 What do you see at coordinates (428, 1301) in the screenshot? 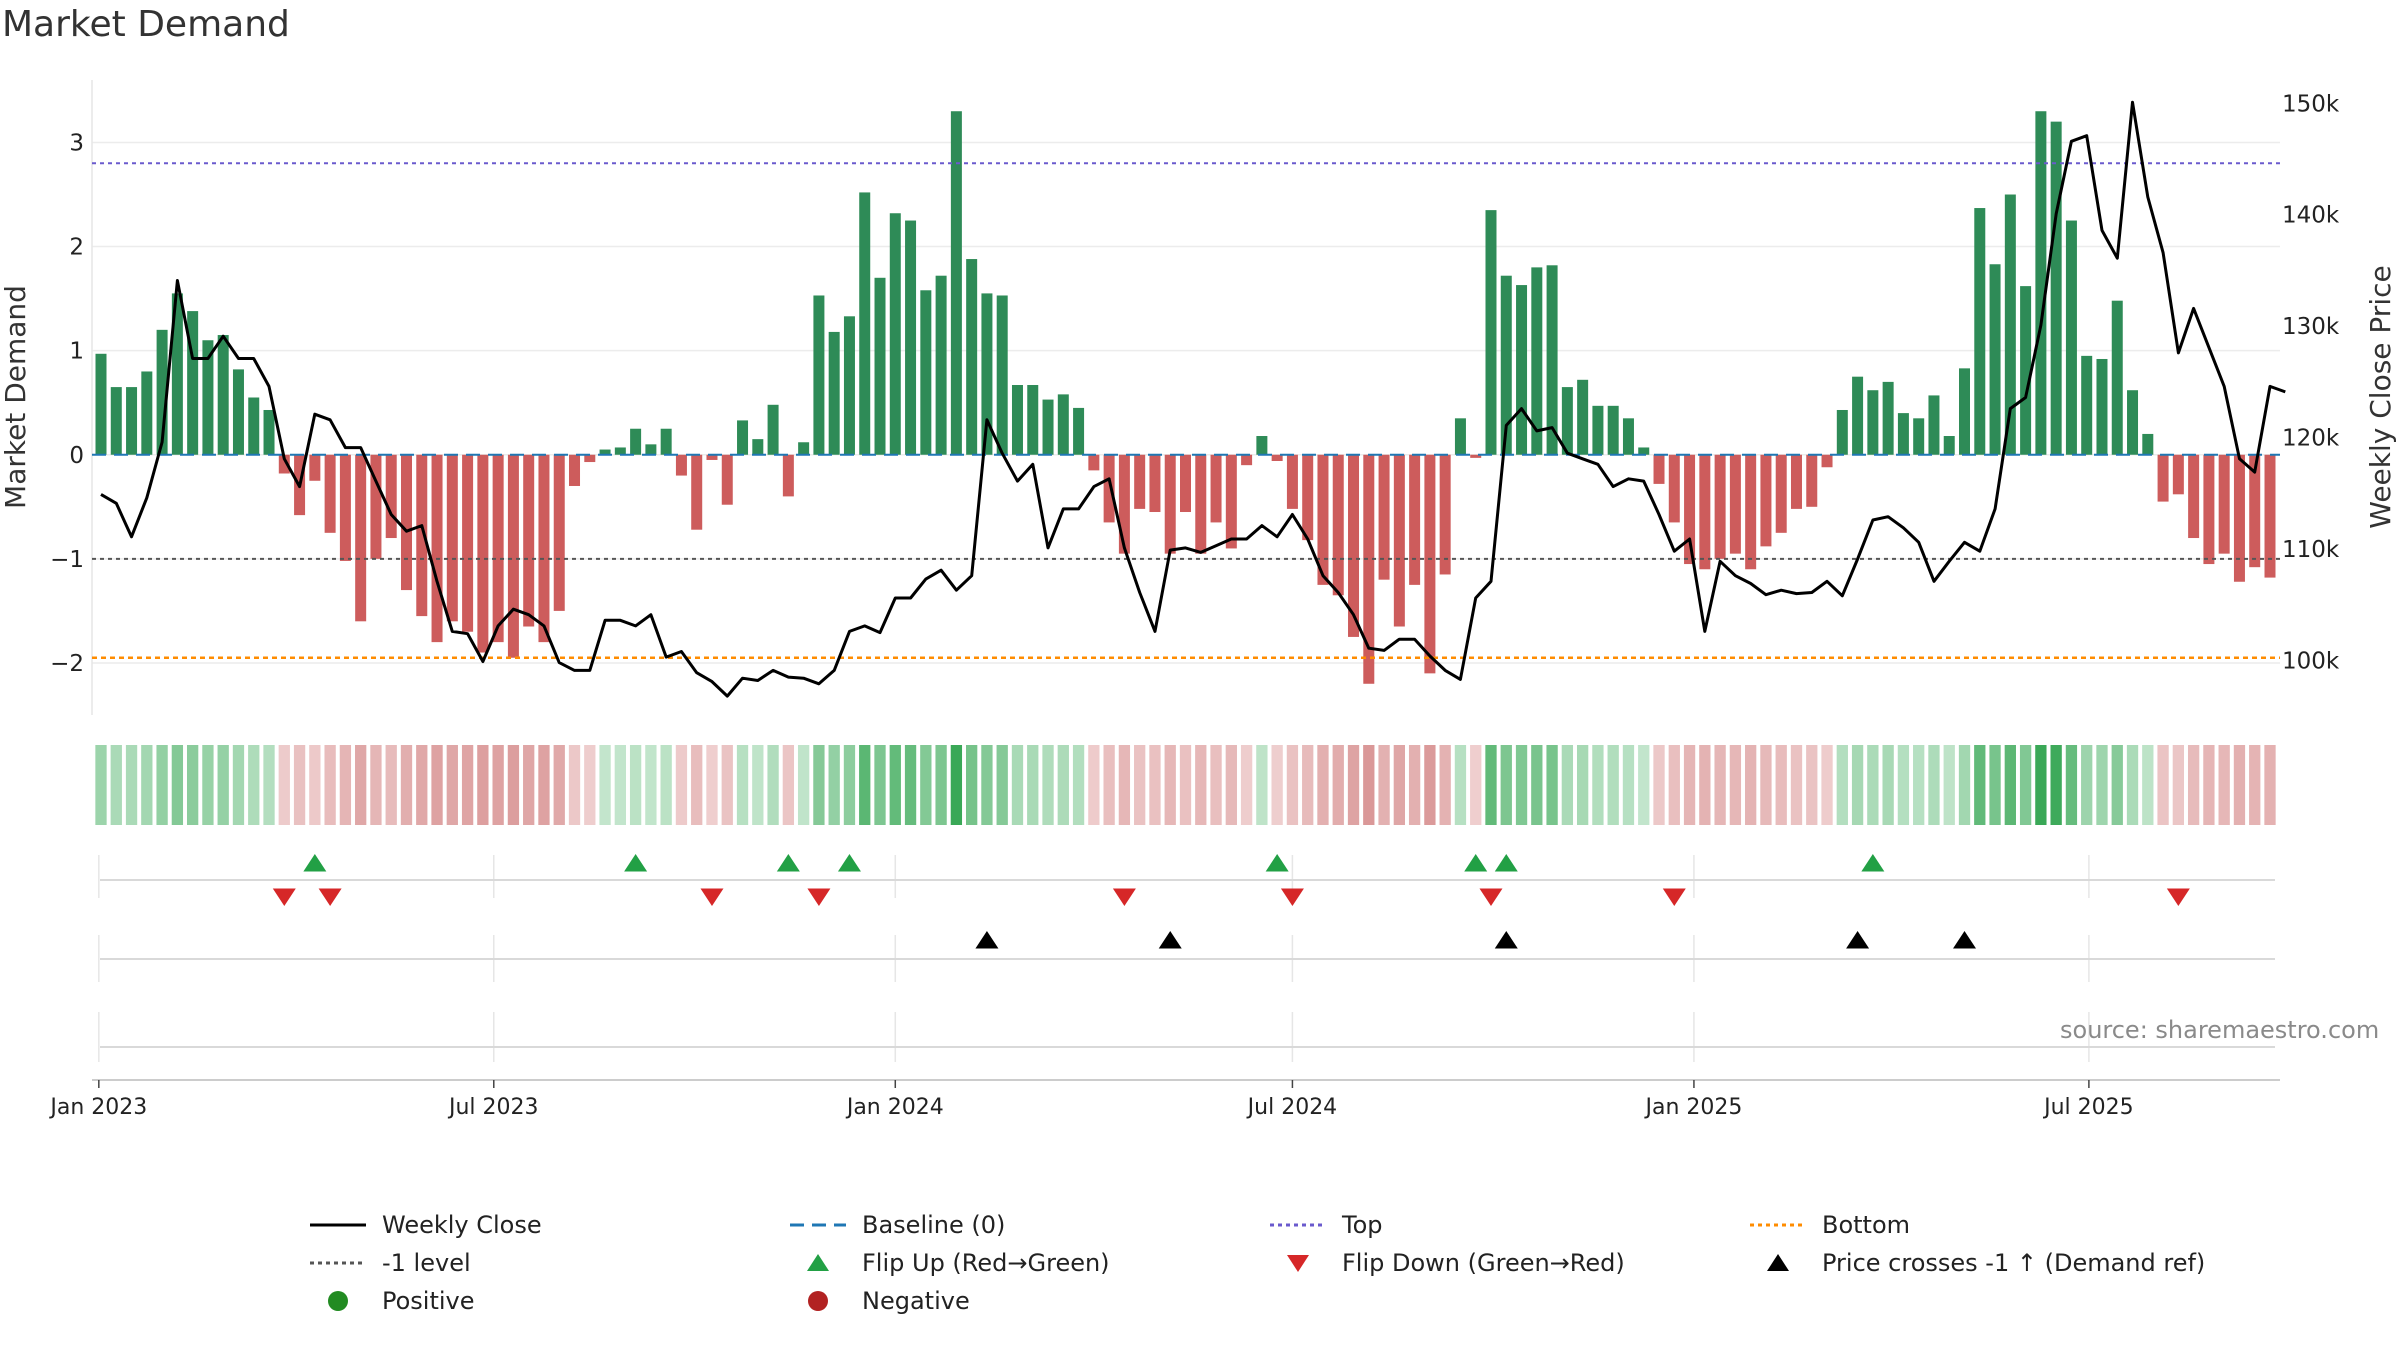
I see `legend-label: Positive` at bounding box center [428, 1301].